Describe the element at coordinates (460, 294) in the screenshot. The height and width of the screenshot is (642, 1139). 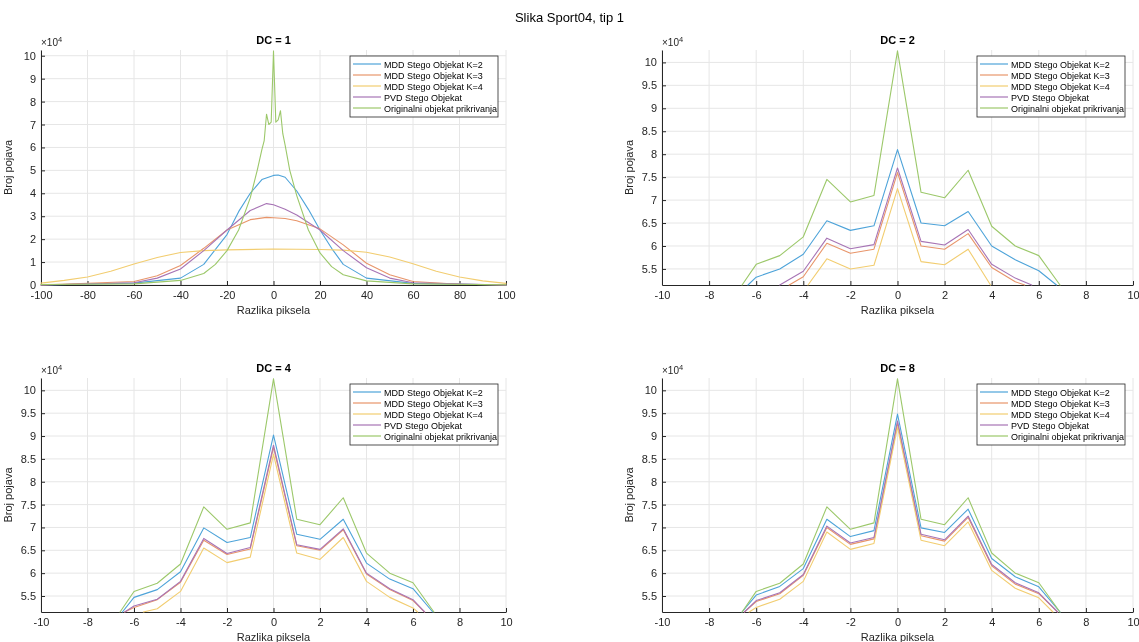
I see `x-tick-label: 80` at that location.